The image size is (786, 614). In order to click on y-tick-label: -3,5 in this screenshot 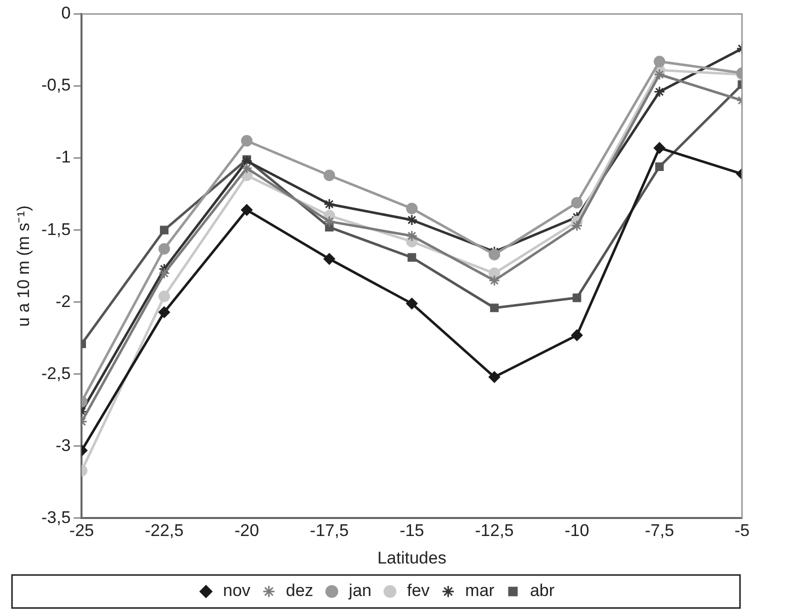, I will do `click(56, 517)`.